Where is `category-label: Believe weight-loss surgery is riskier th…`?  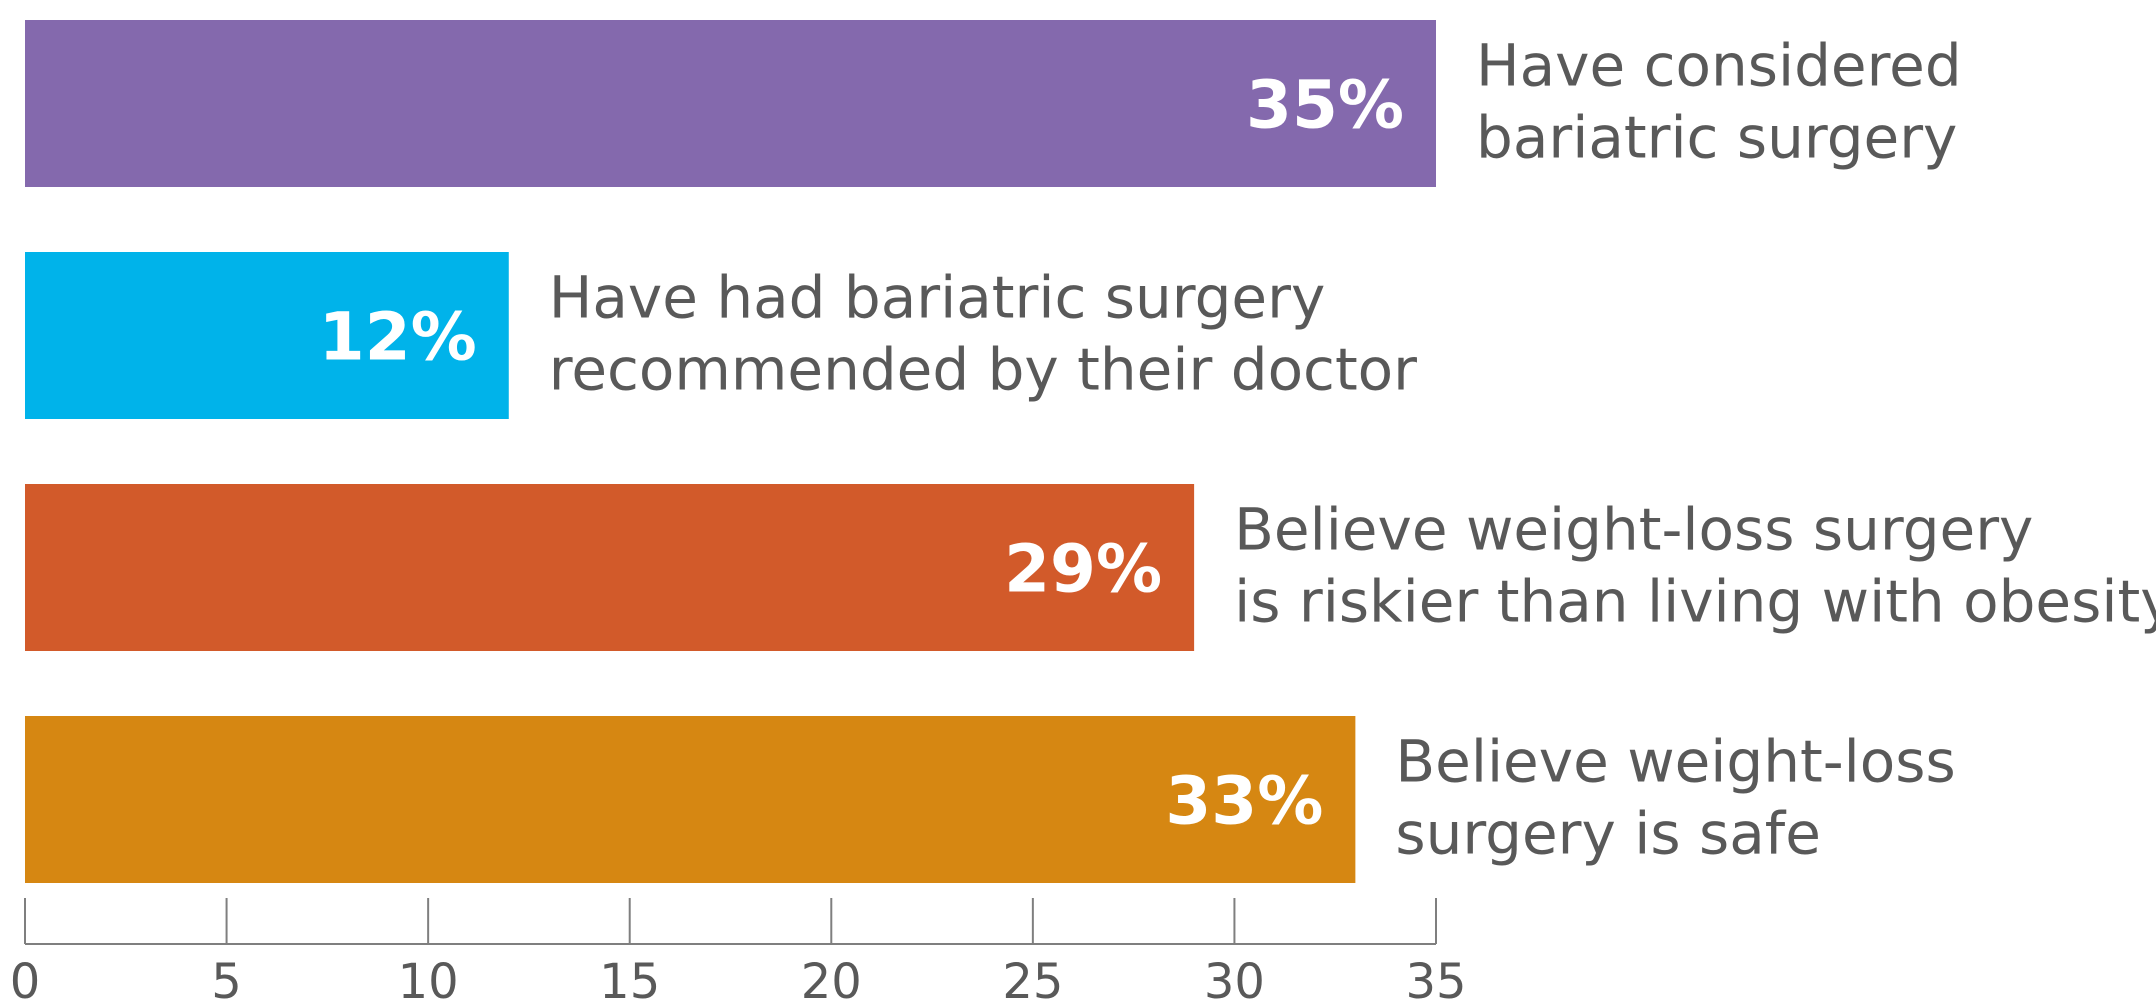 category-label: Believe weight-loss surgery is riskier th… is located at coordinates (1695, 566).